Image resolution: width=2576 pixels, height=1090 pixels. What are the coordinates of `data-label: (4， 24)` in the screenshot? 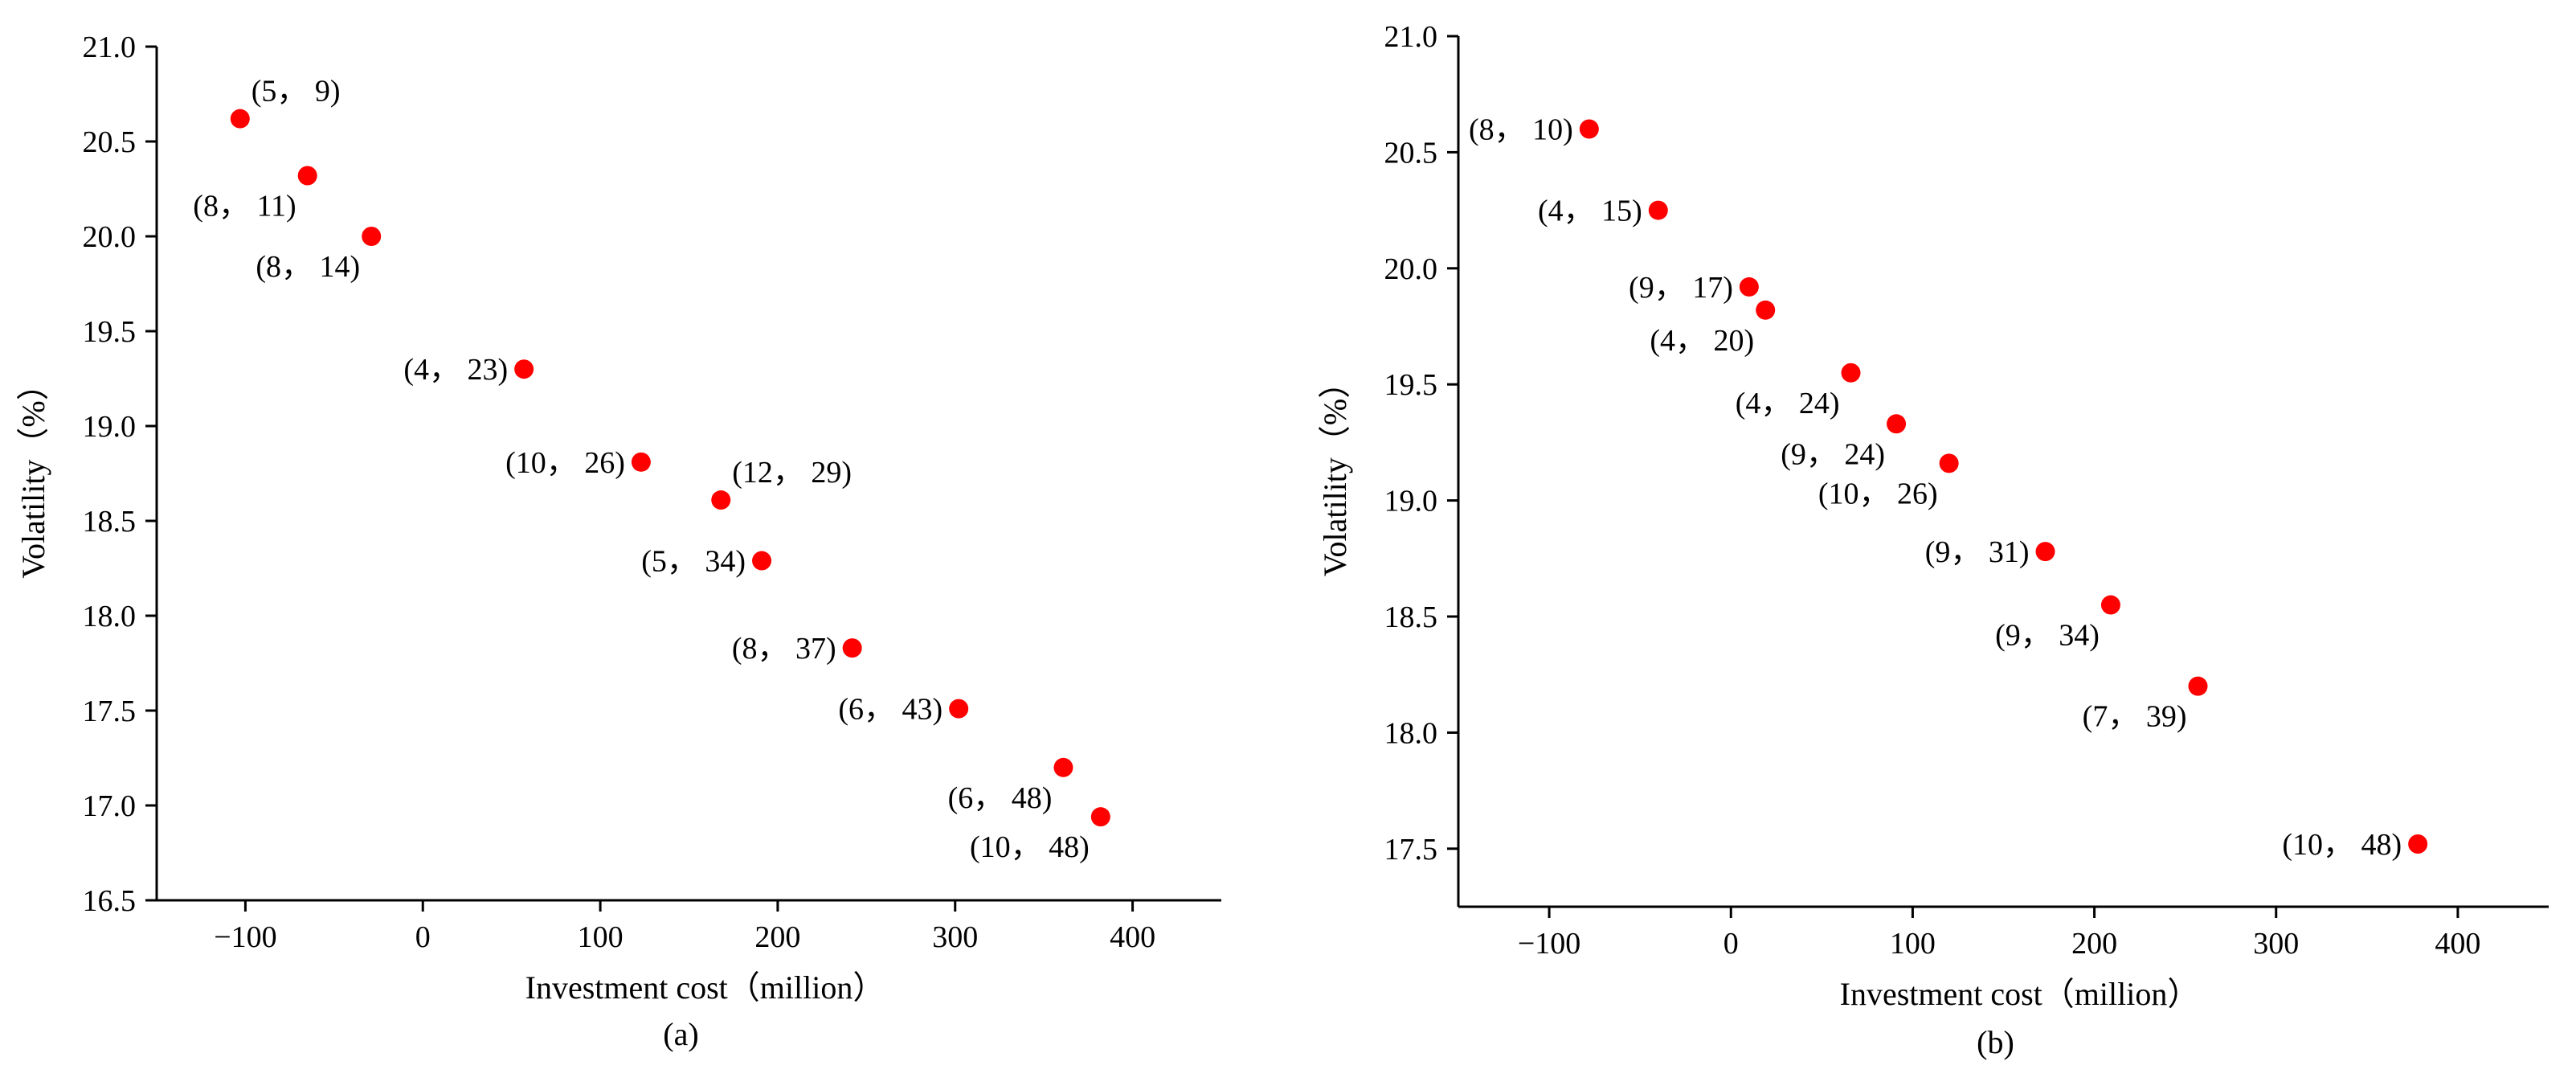 It's located at (1788, 403).